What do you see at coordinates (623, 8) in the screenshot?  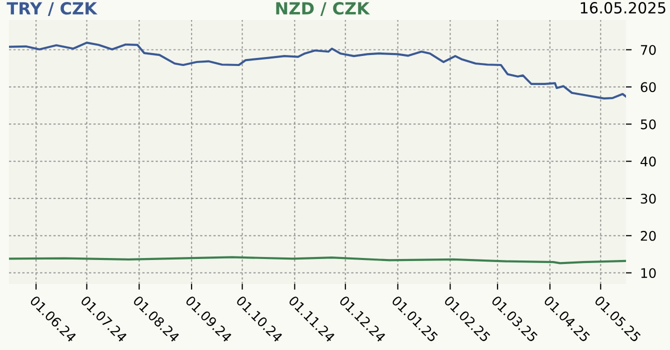 I see `text: 16.05.2025` at bounding box center [623, 8].